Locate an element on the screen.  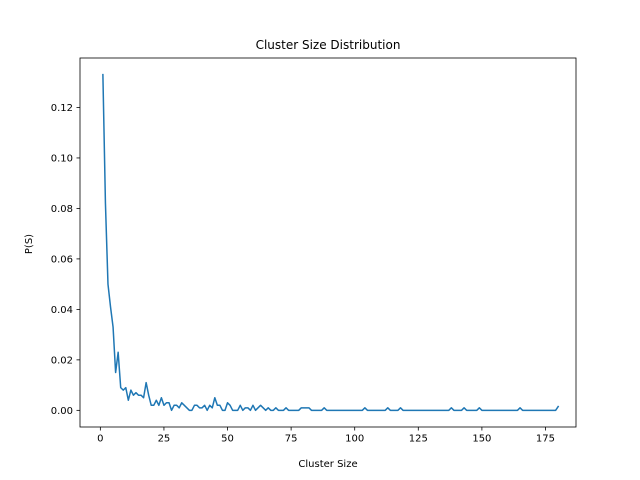
y-axis-label: P(S) is located at coordinates (29, 244).